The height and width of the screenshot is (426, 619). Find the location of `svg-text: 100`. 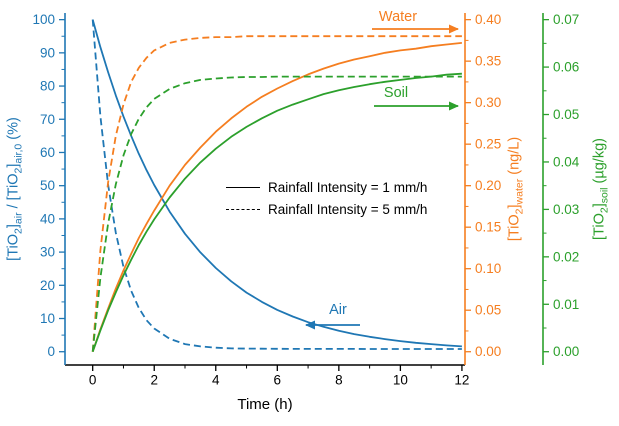

svg-text: 100 is located at coordinates (43, 19).